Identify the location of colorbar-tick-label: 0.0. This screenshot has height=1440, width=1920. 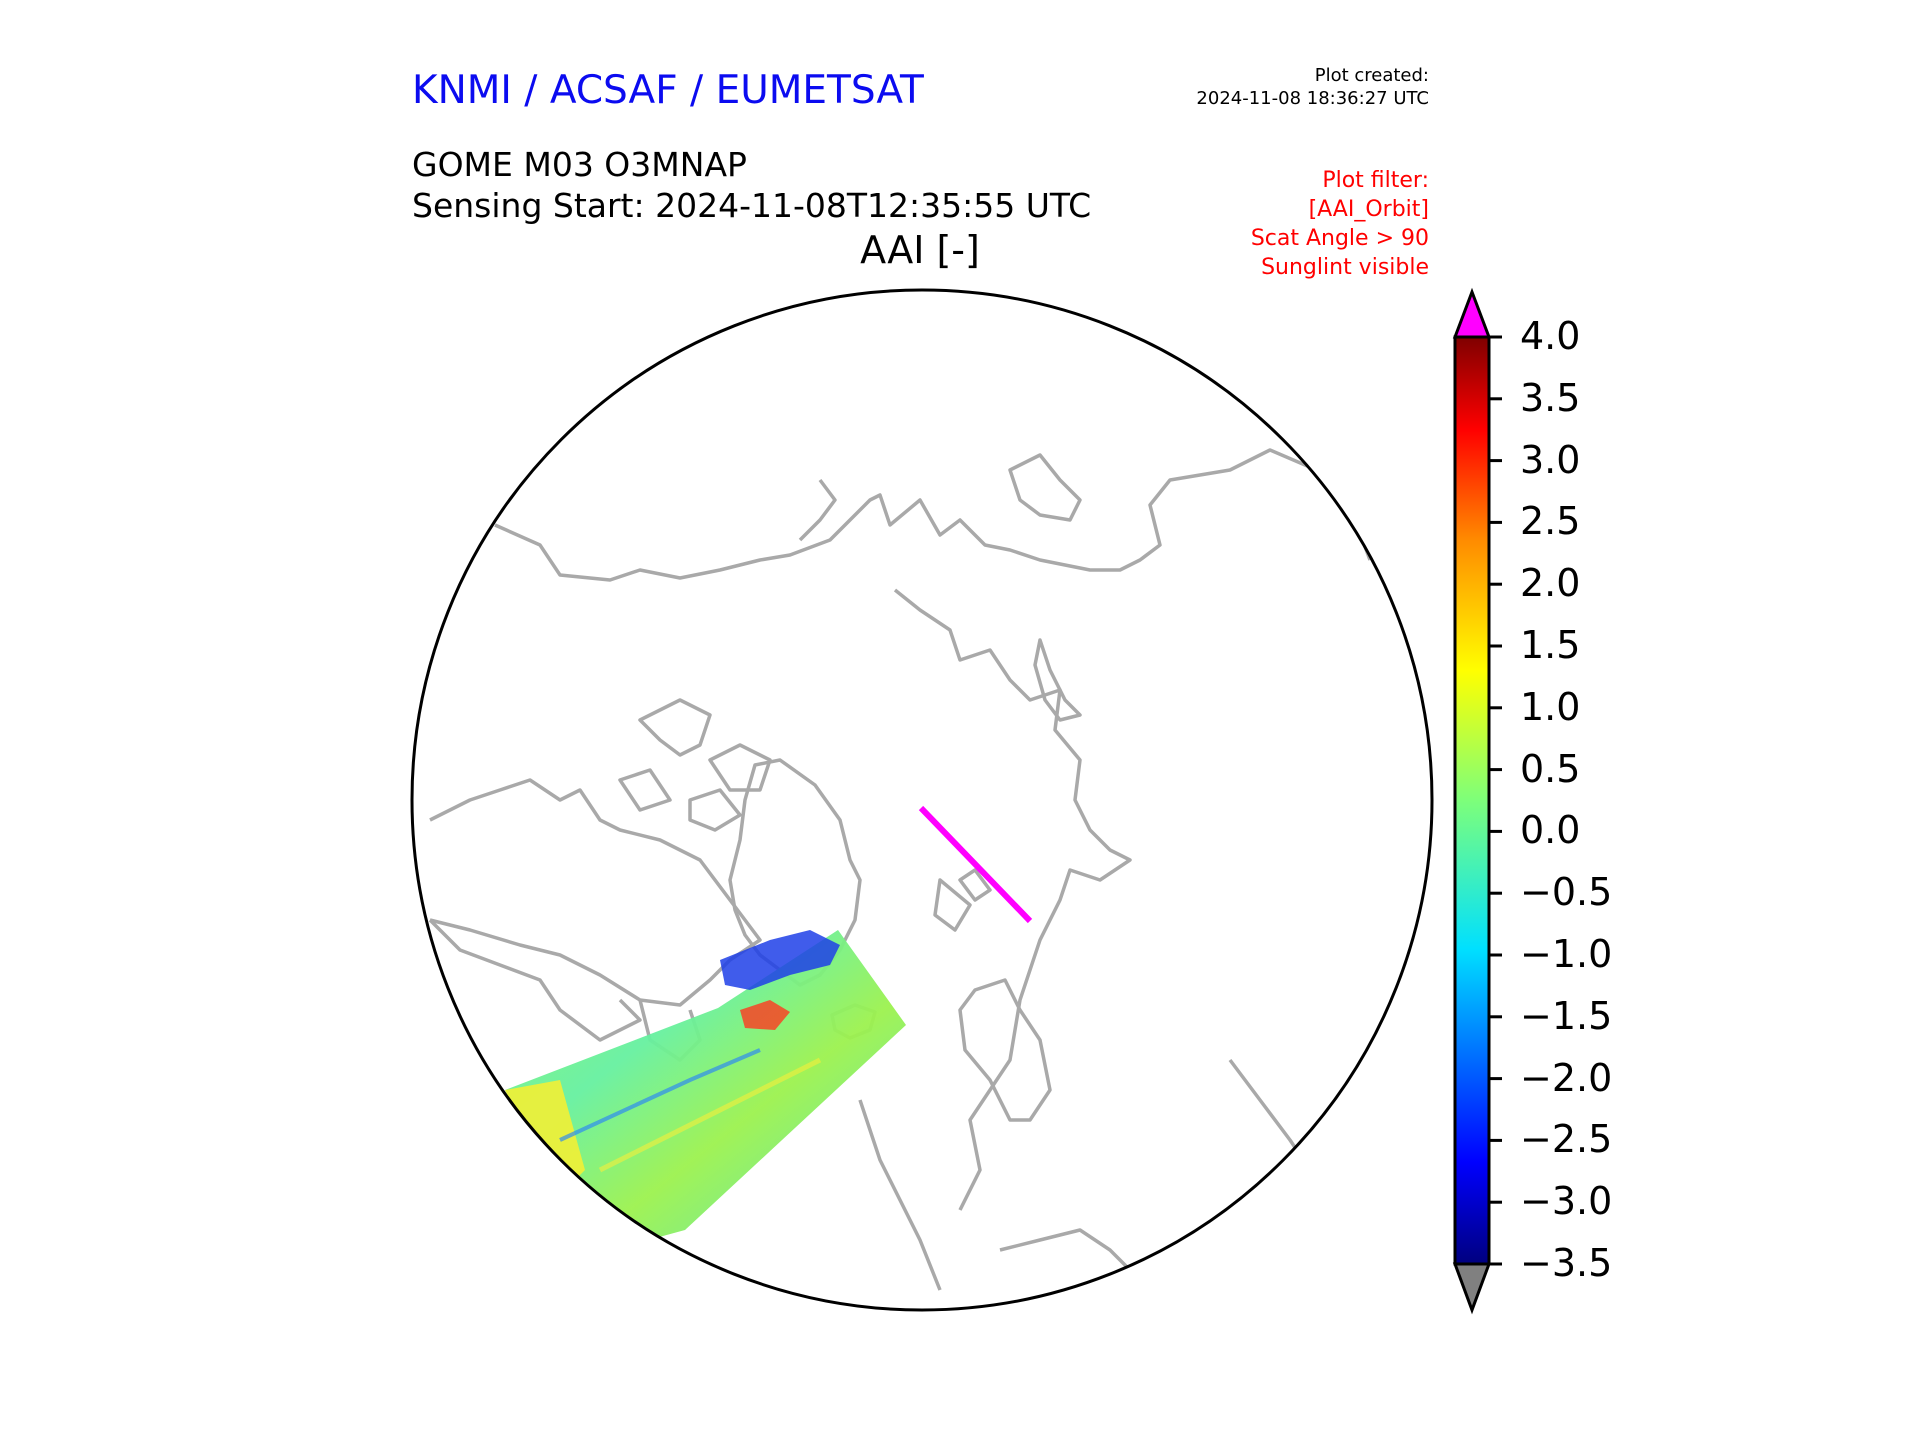
(1550, 830).